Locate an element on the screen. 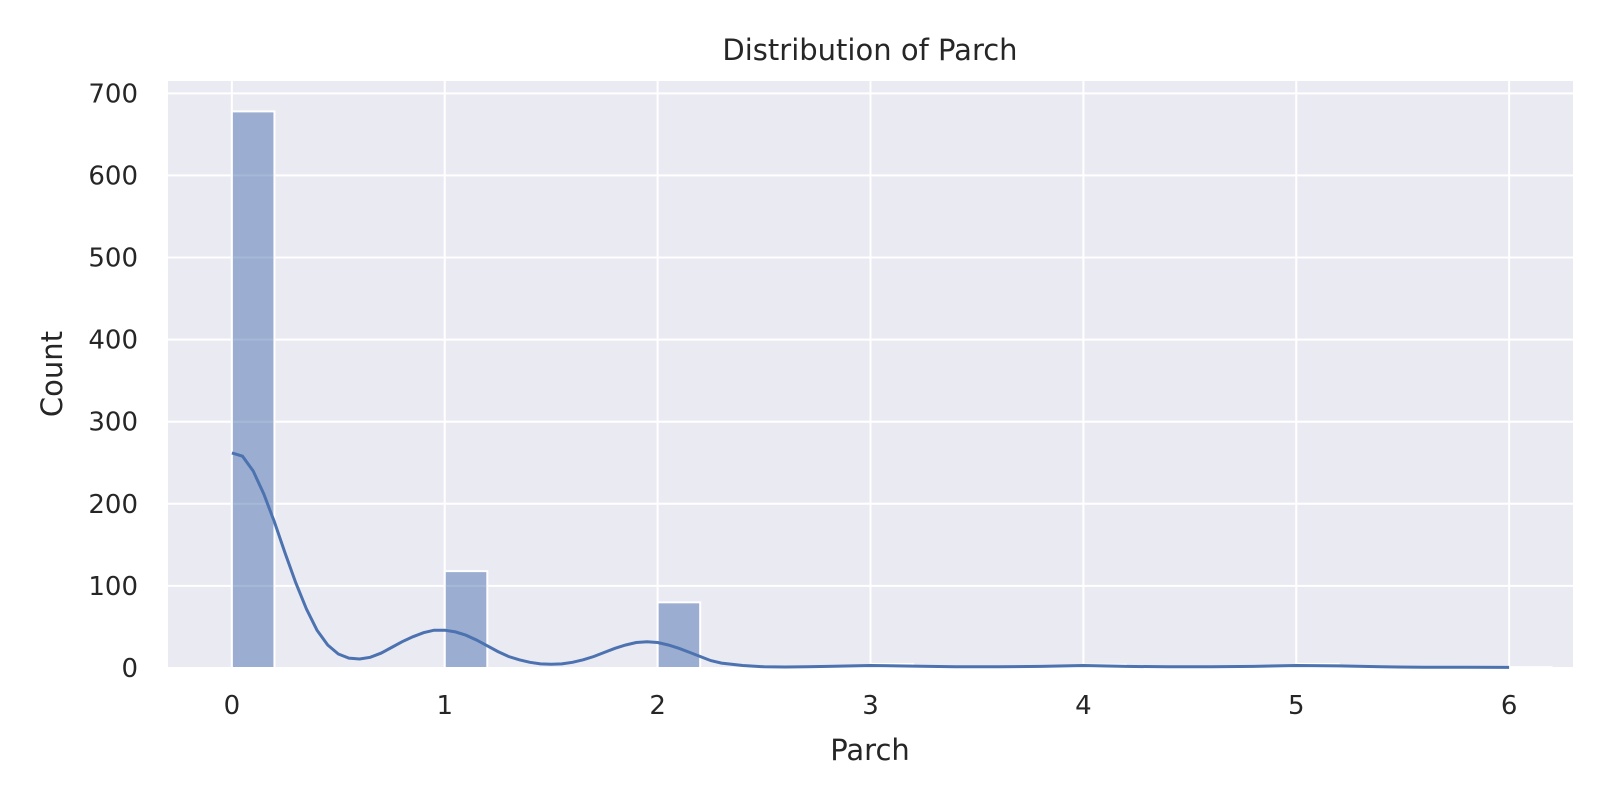  x-axis-label: Parch is located at coordinates (870, 750).